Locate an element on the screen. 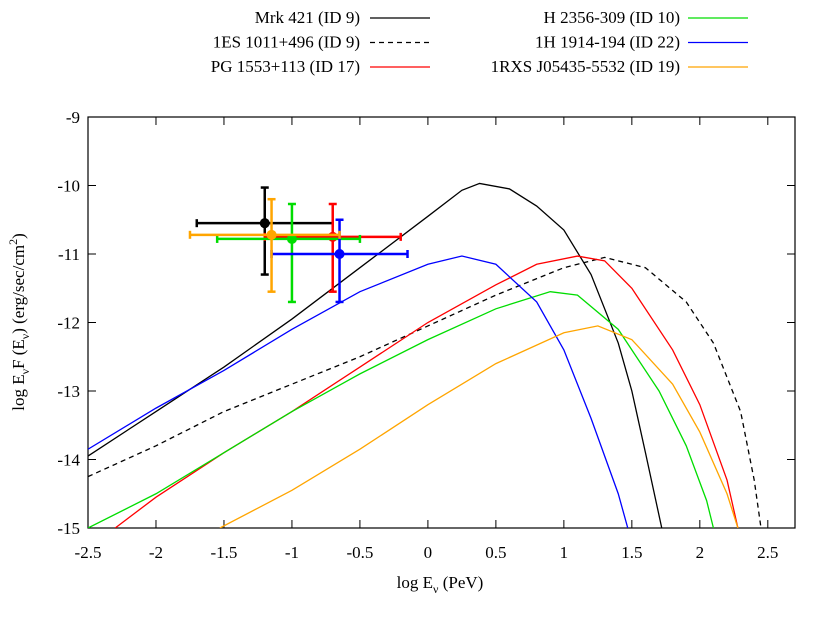 The width and height of the screenshot is (830, 623). y-axis-label: log EνF (Eν) (erg/sec/cm2) is located at coordinates (19, 322).